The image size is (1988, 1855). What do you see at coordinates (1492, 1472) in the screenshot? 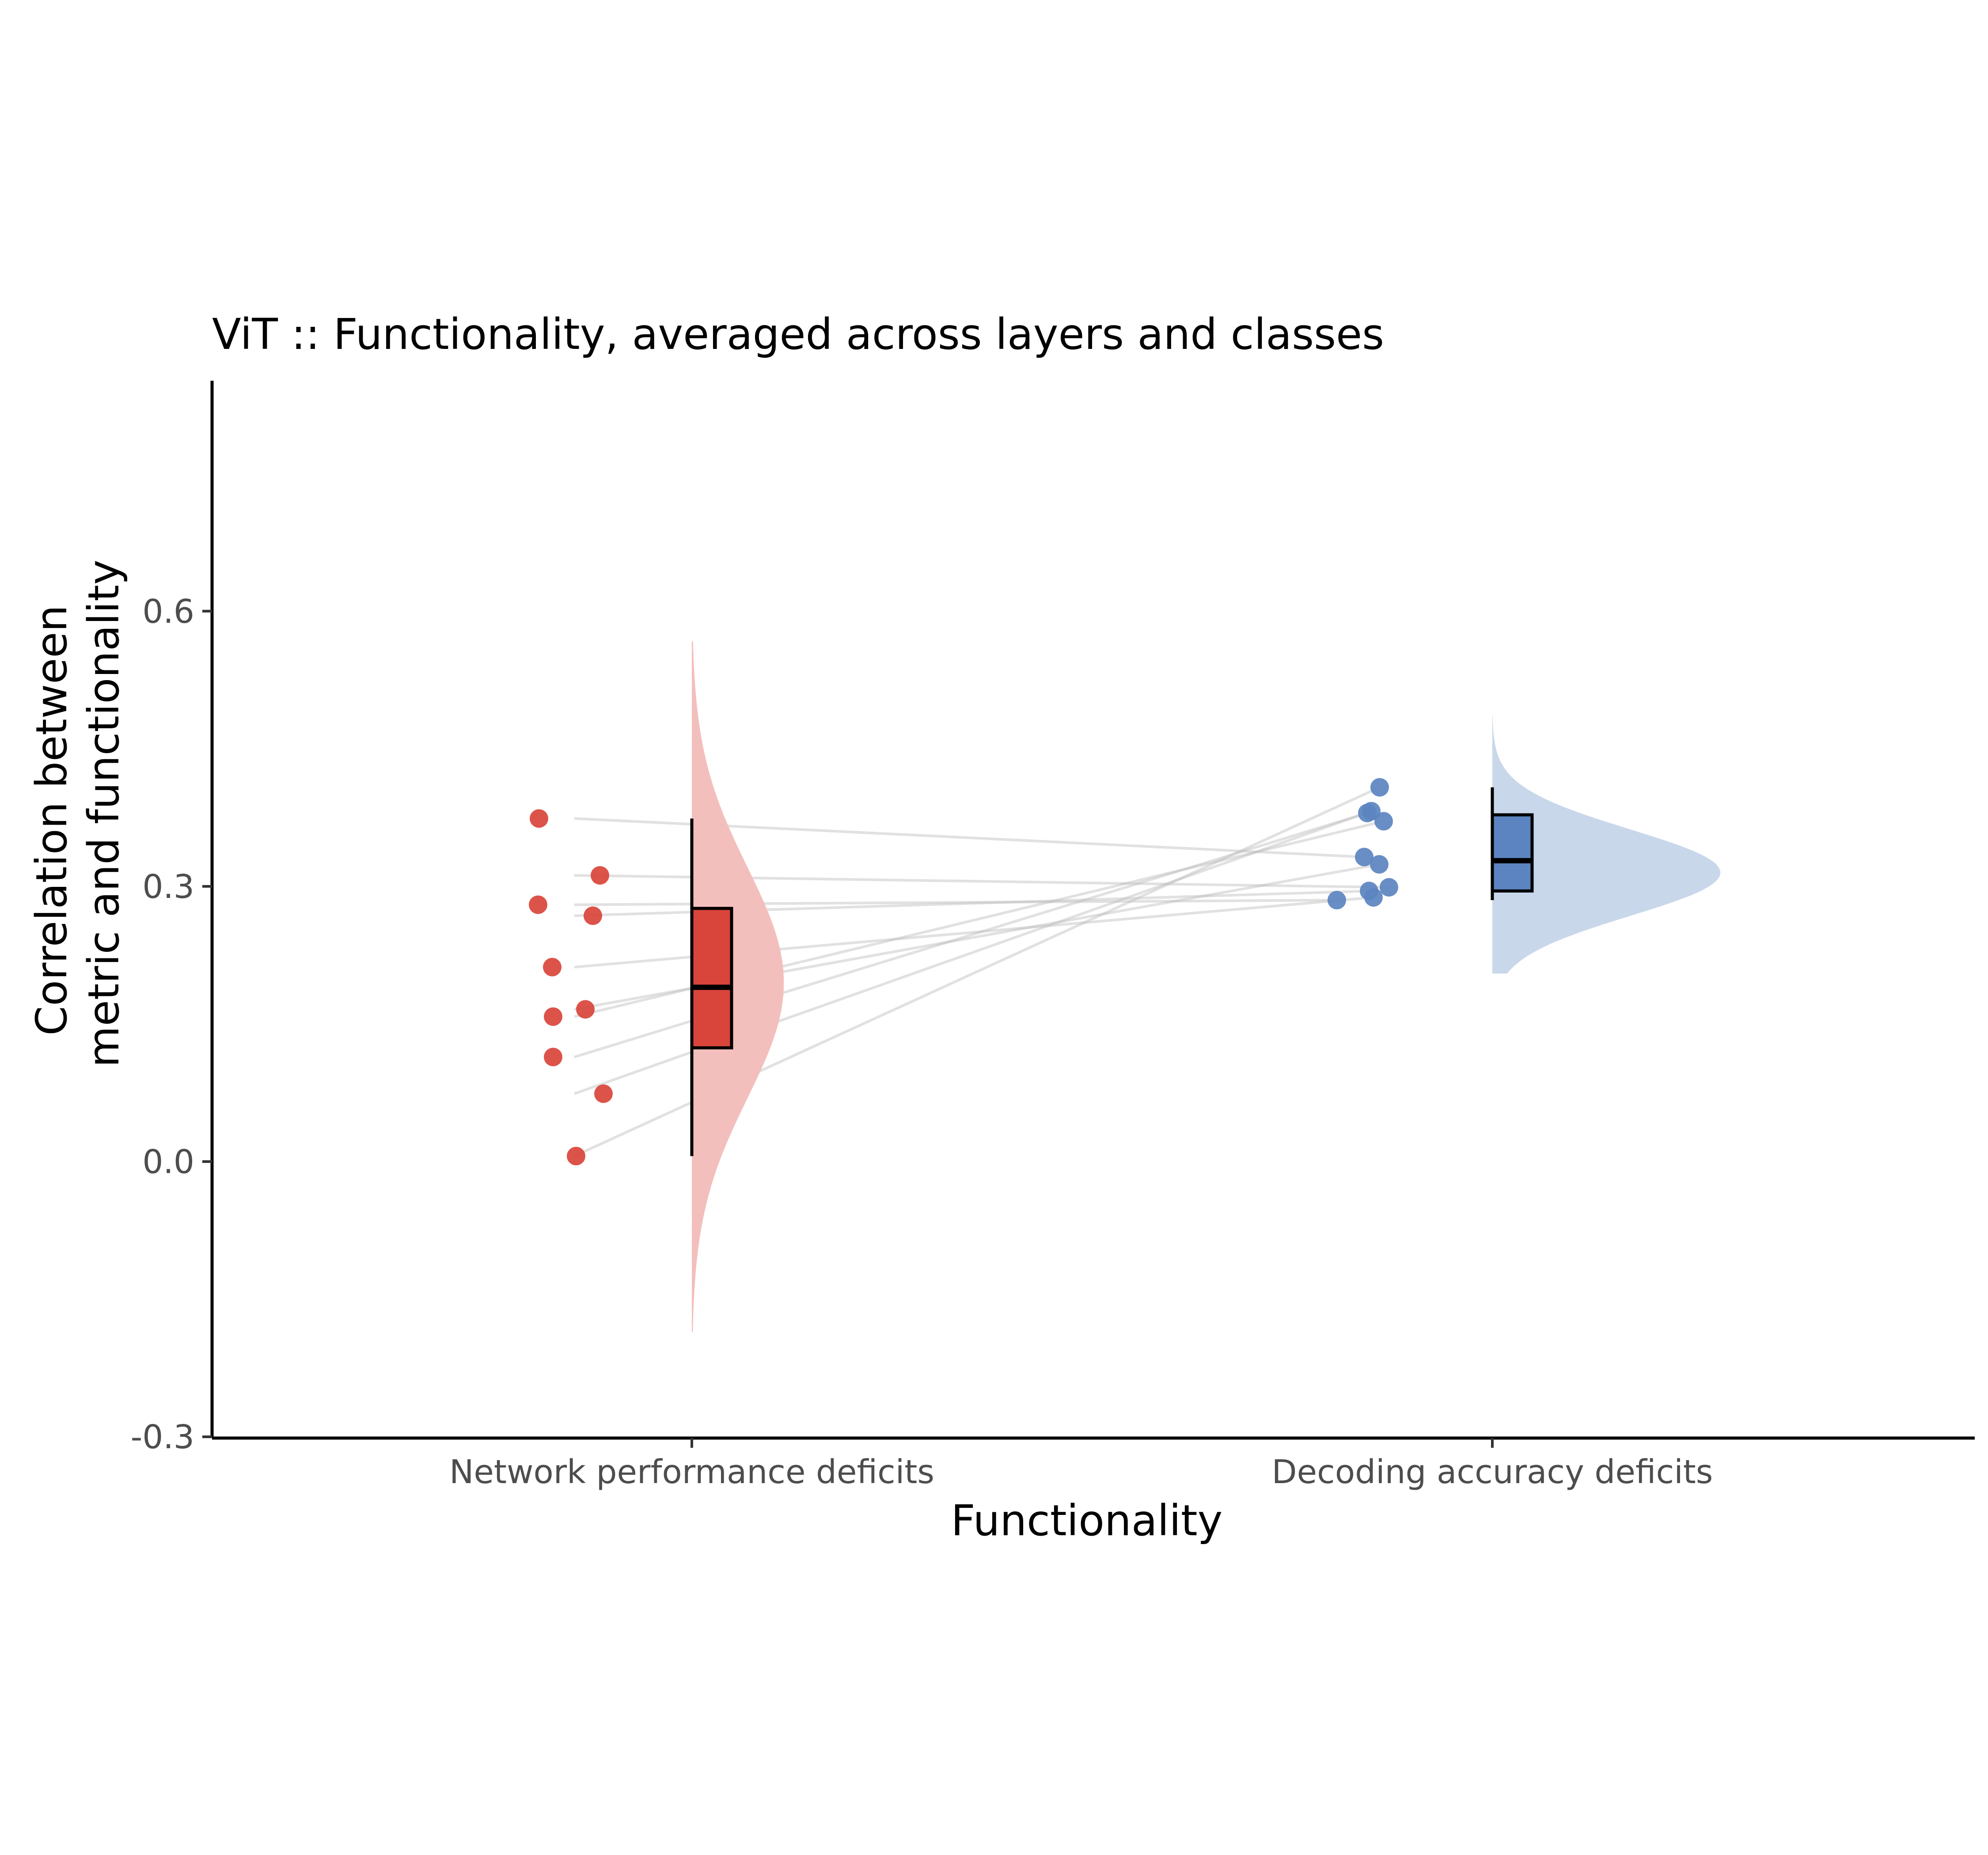
I see `x-tick-label: Decoding accuracy deficits` at bounding box center [1492, 1472].